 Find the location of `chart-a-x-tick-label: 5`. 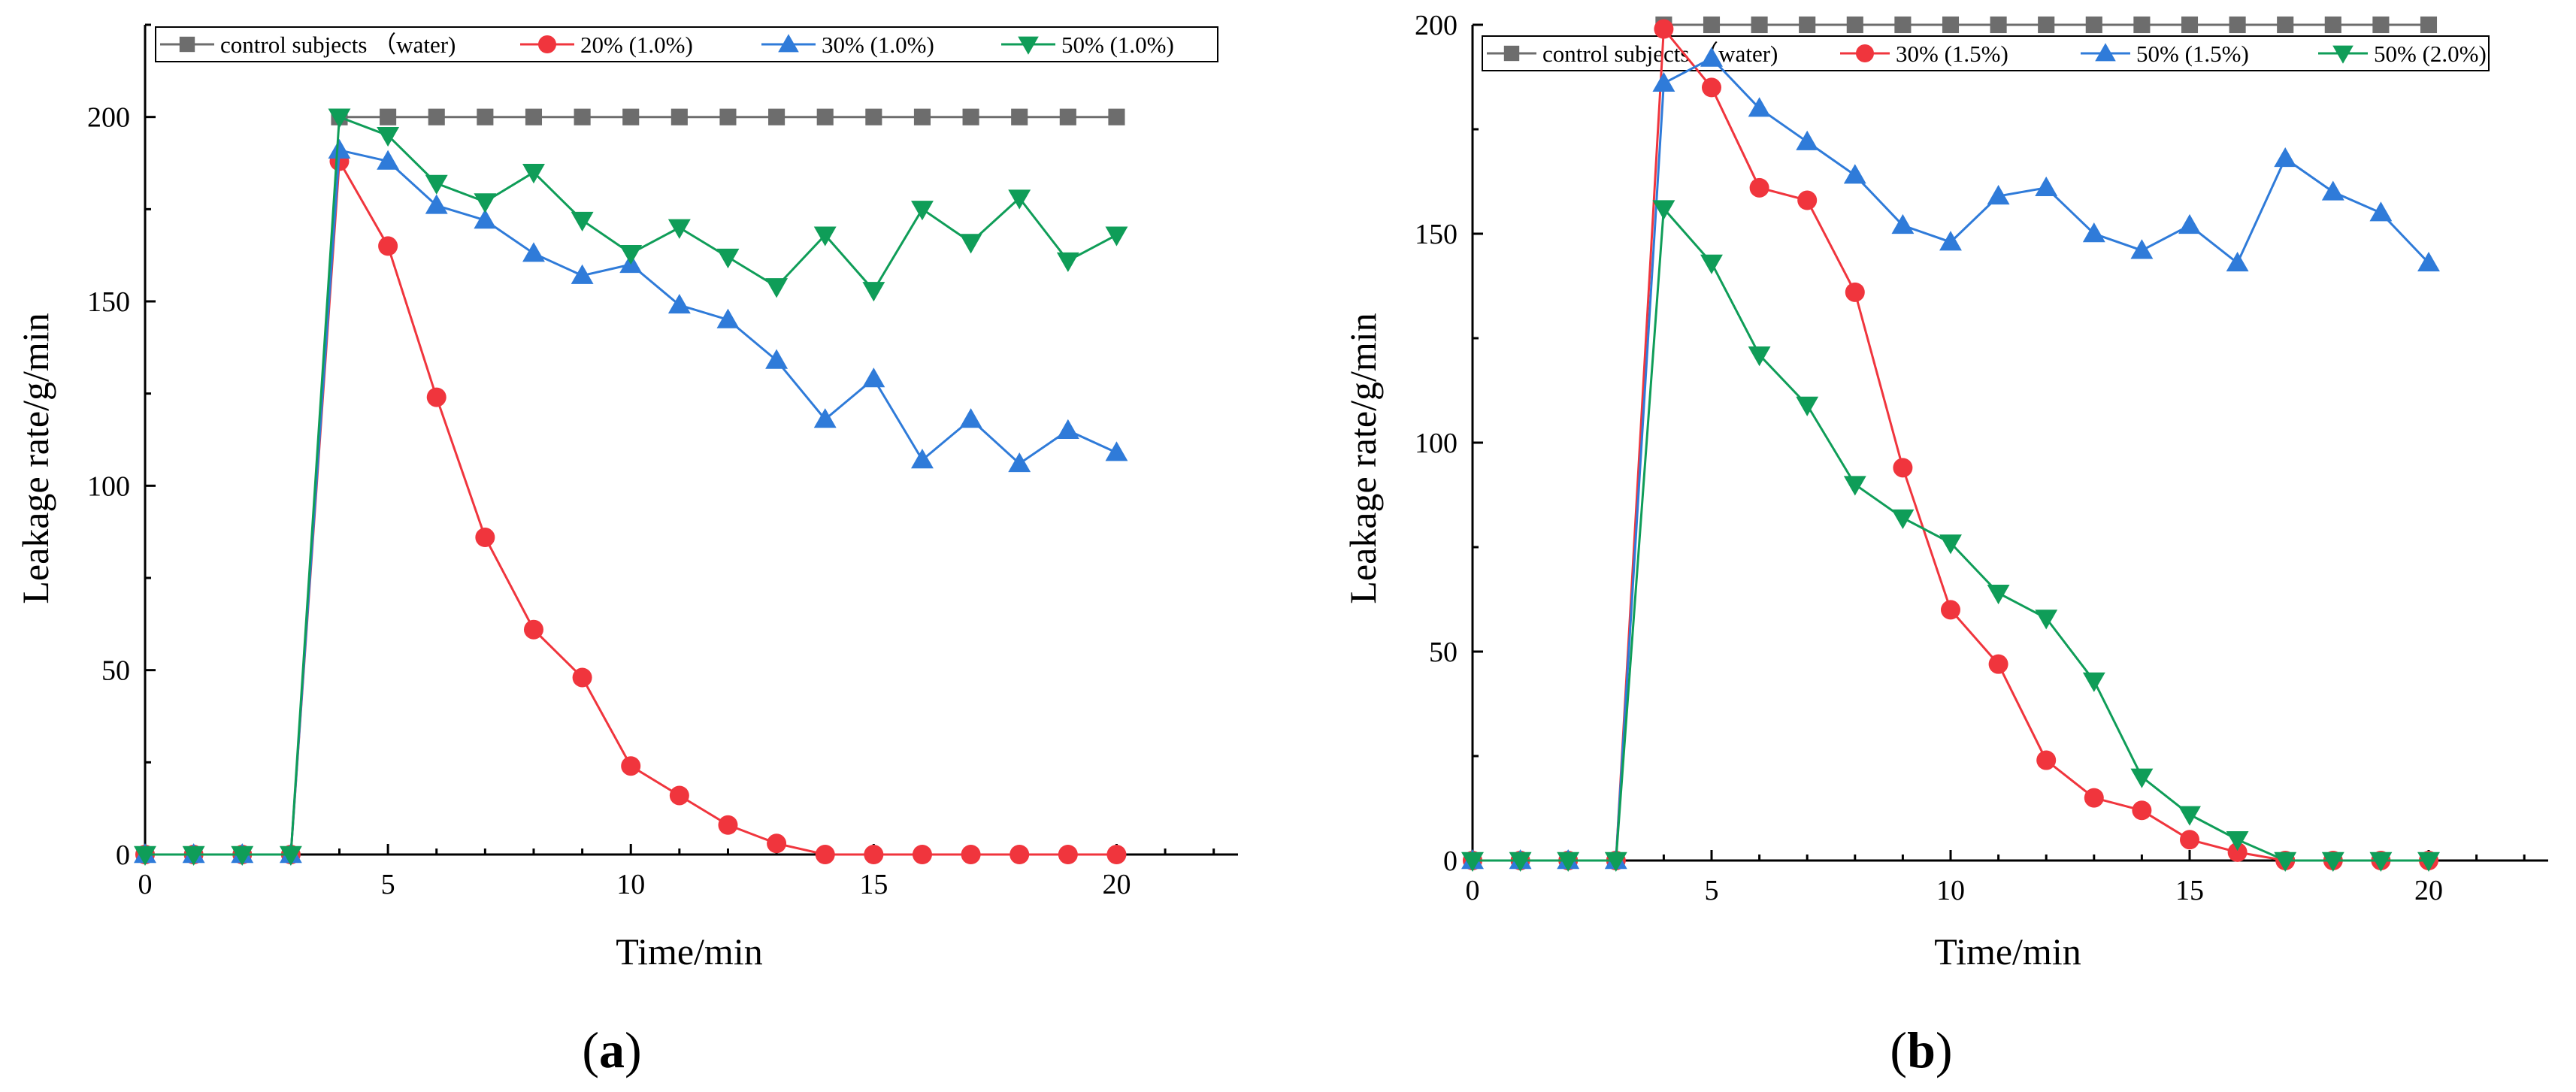

chart-a-x-tick-label: 5 is located at coordinates (388, 884).